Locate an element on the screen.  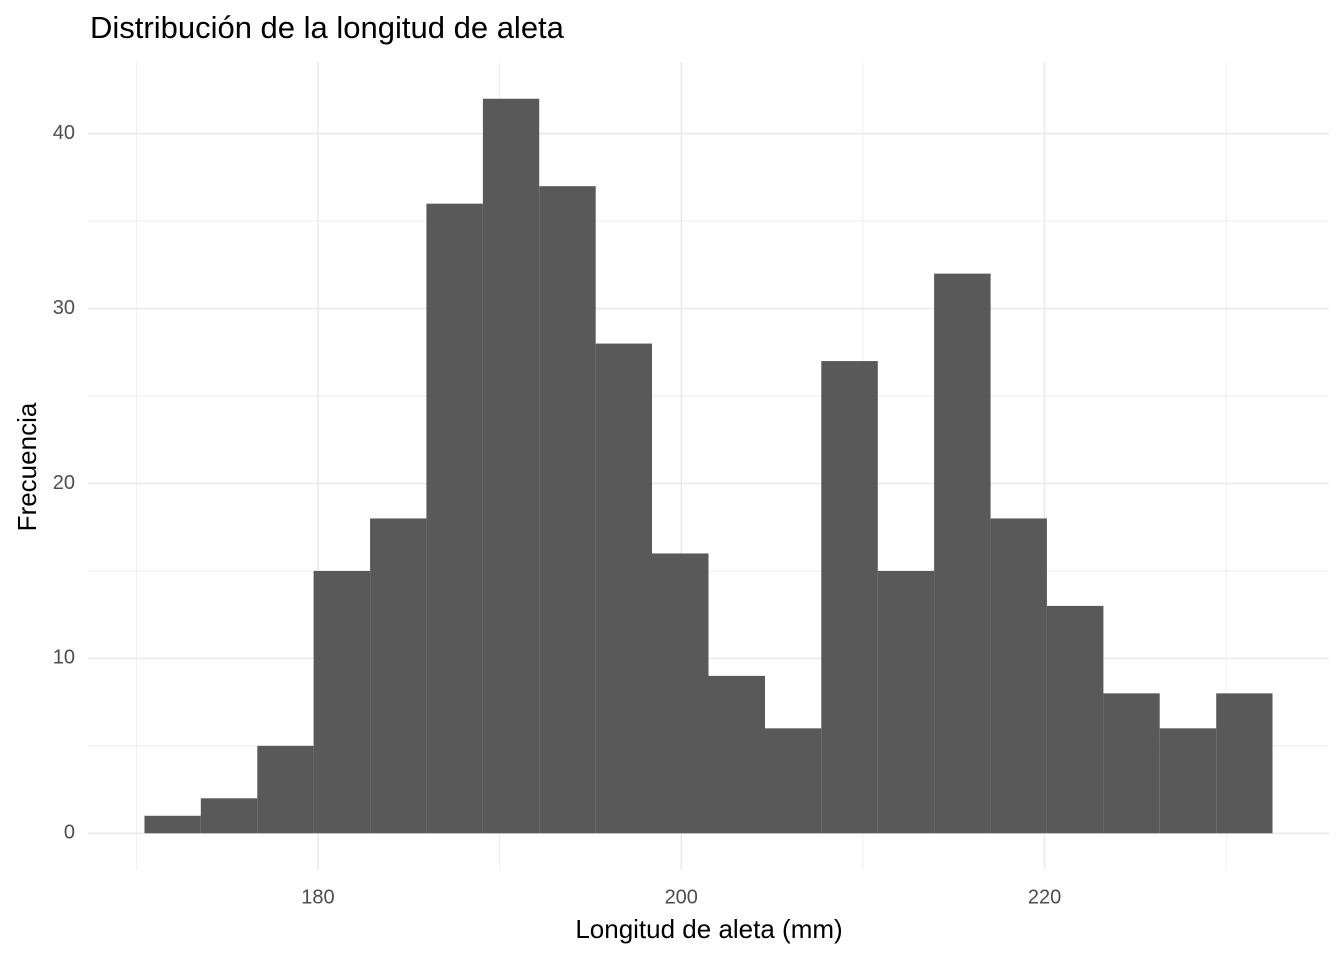
y-tick-label: 0 is located at coordinates (69, 833).